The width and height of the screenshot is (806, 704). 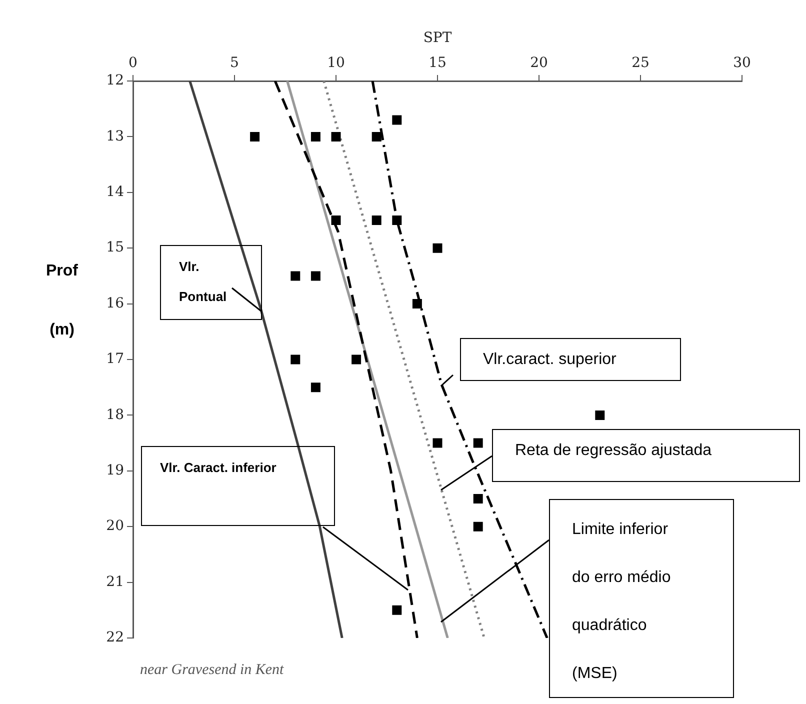 I want to click on y-tick-label: 12, so click(x=115, y=80).